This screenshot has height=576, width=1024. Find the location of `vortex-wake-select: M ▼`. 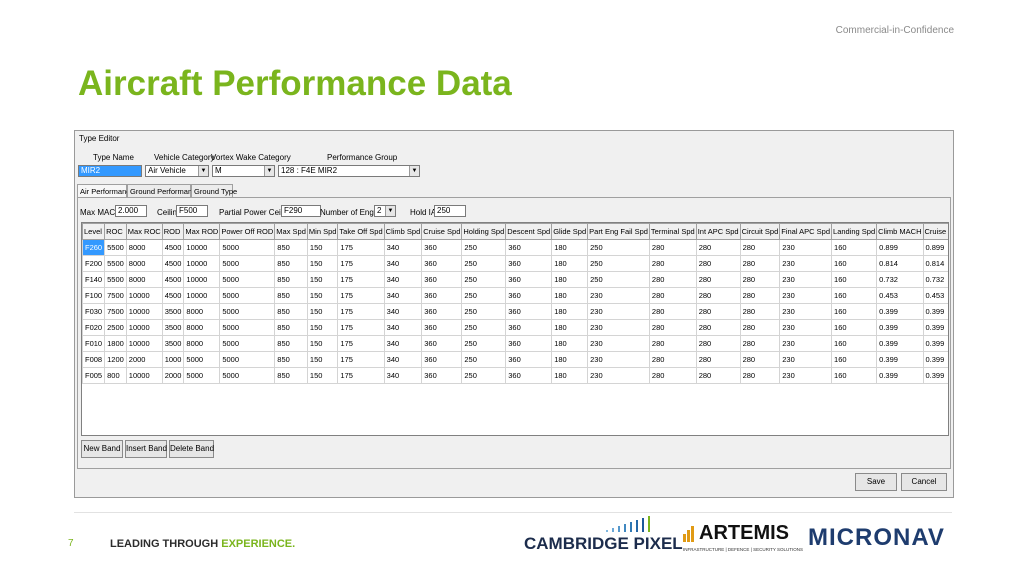

vortex-wake-select: M ▼ is located at coordinates (243, 171).